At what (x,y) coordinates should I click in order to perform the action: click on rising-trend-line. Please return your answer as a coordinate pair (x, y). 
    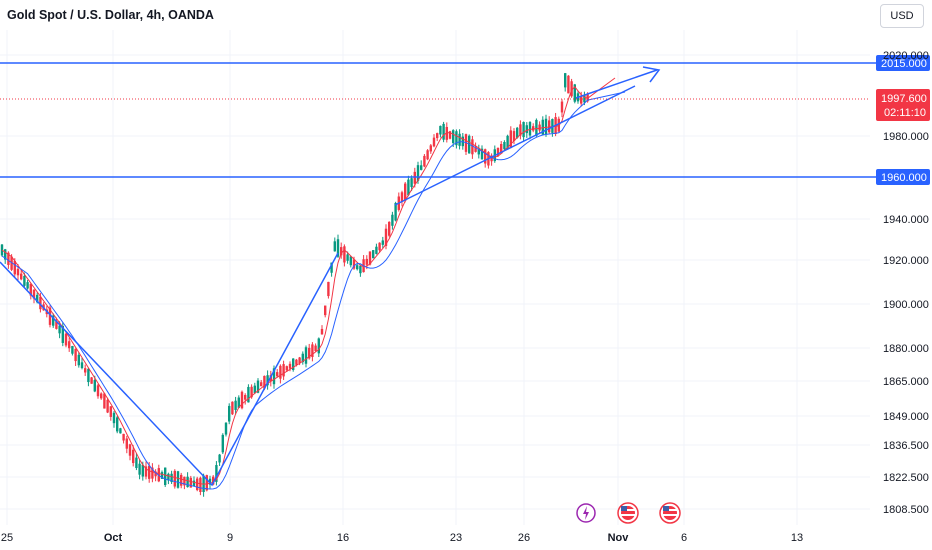
    Looking at the image, I should click on (515, 145).